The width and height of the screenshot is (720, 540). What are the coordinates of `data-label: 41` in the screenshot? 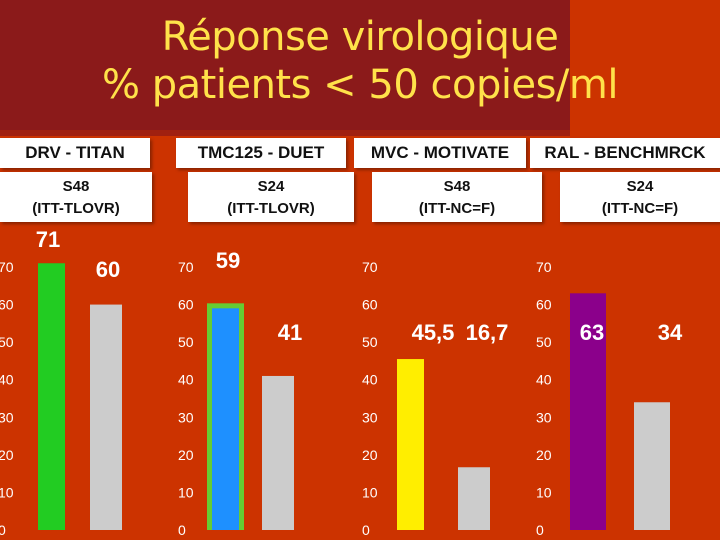 It's located at (290, 332).